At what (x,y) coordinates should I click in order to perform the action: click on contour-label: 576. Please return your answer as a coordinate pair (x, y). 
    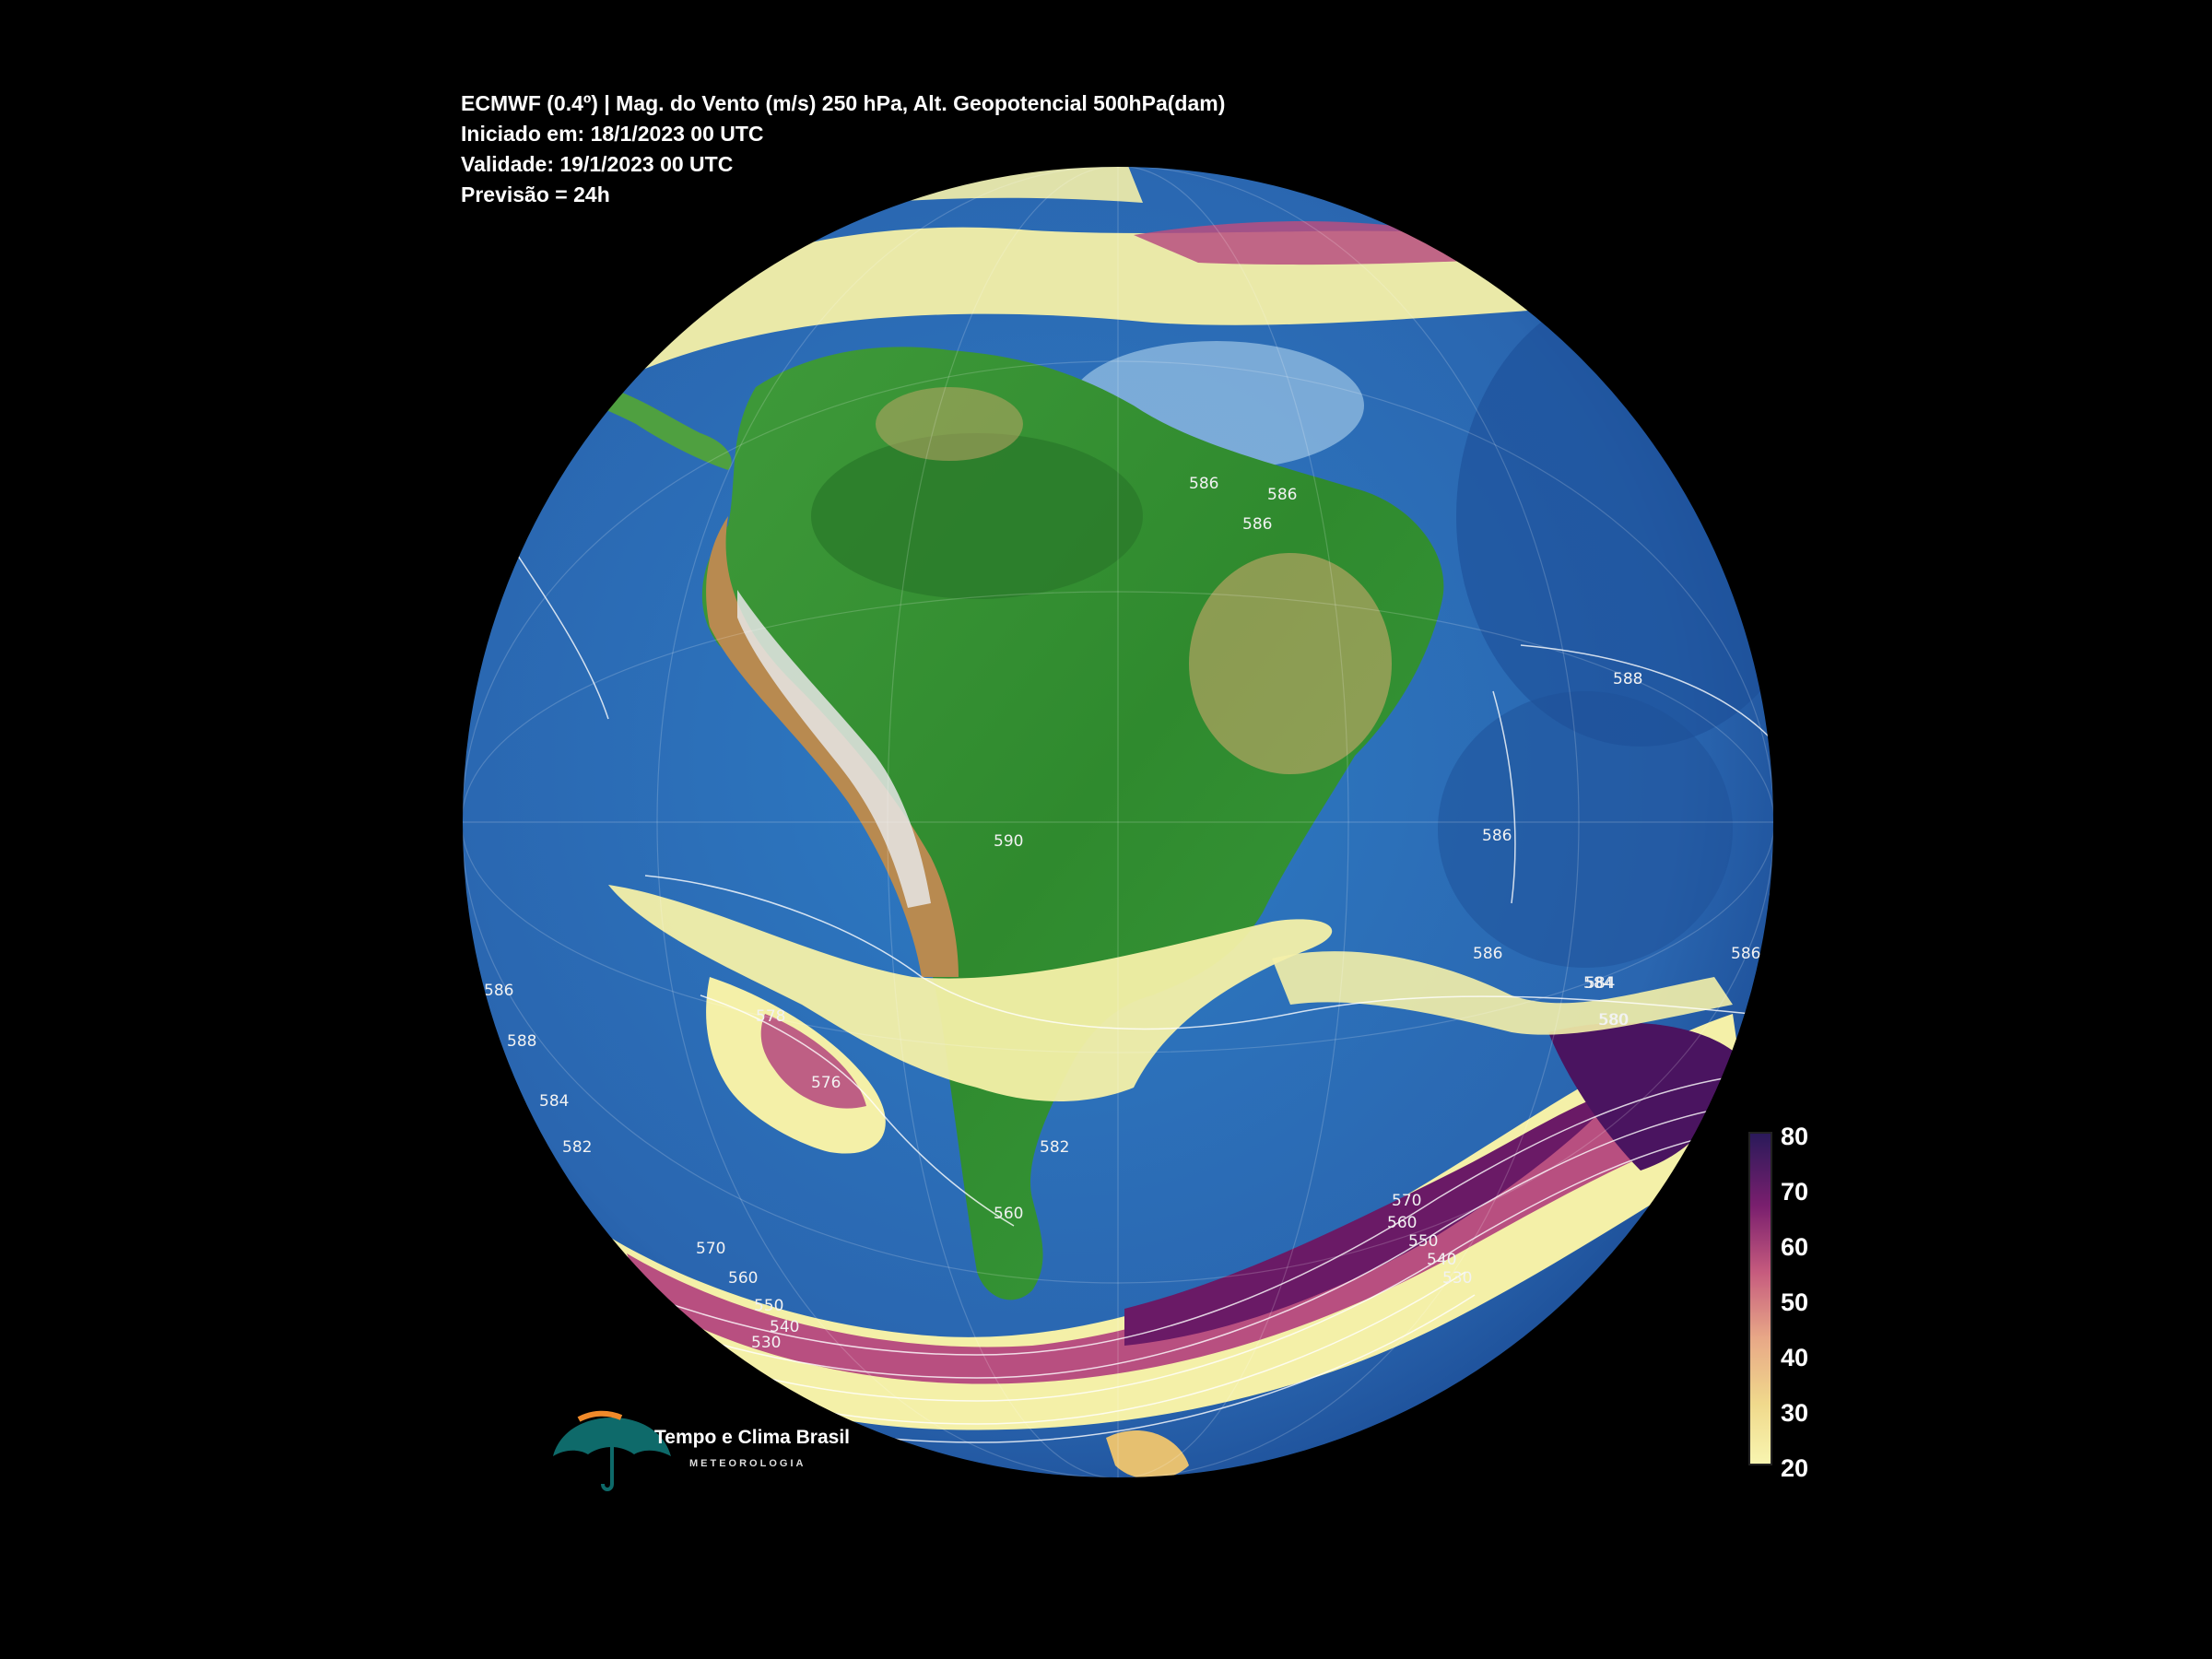
    Looking at the image, I should click on (826, 1083).